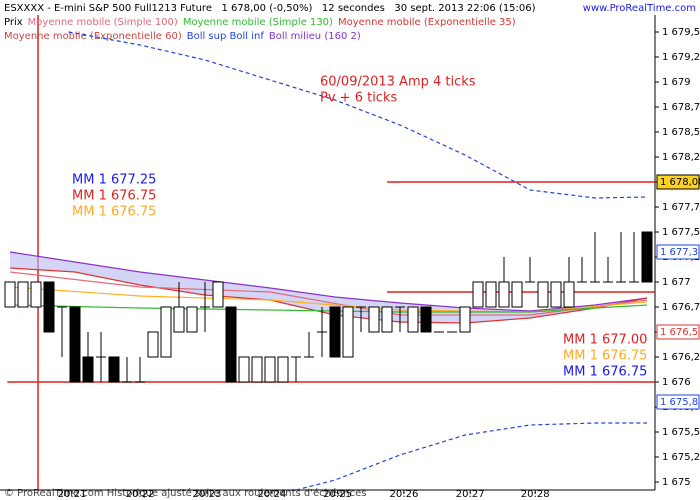 Image resolution: width=700 pixels, height=500 pixels. Describe the element at coordinates (207, 494) in the screenshot. I see `x-tick-label: 20:23` at that location.